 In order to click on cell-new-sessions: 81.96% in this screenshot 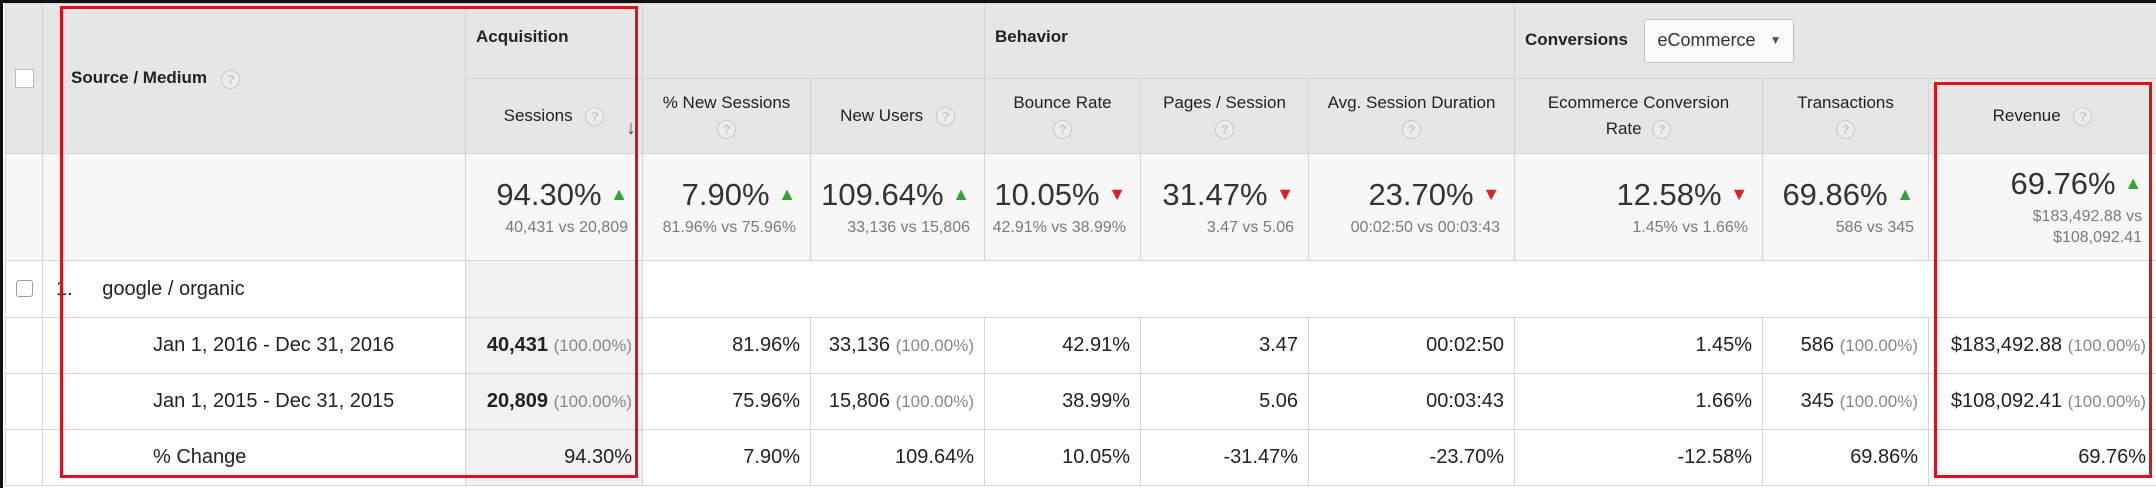, I will do `click(726, 345)`.